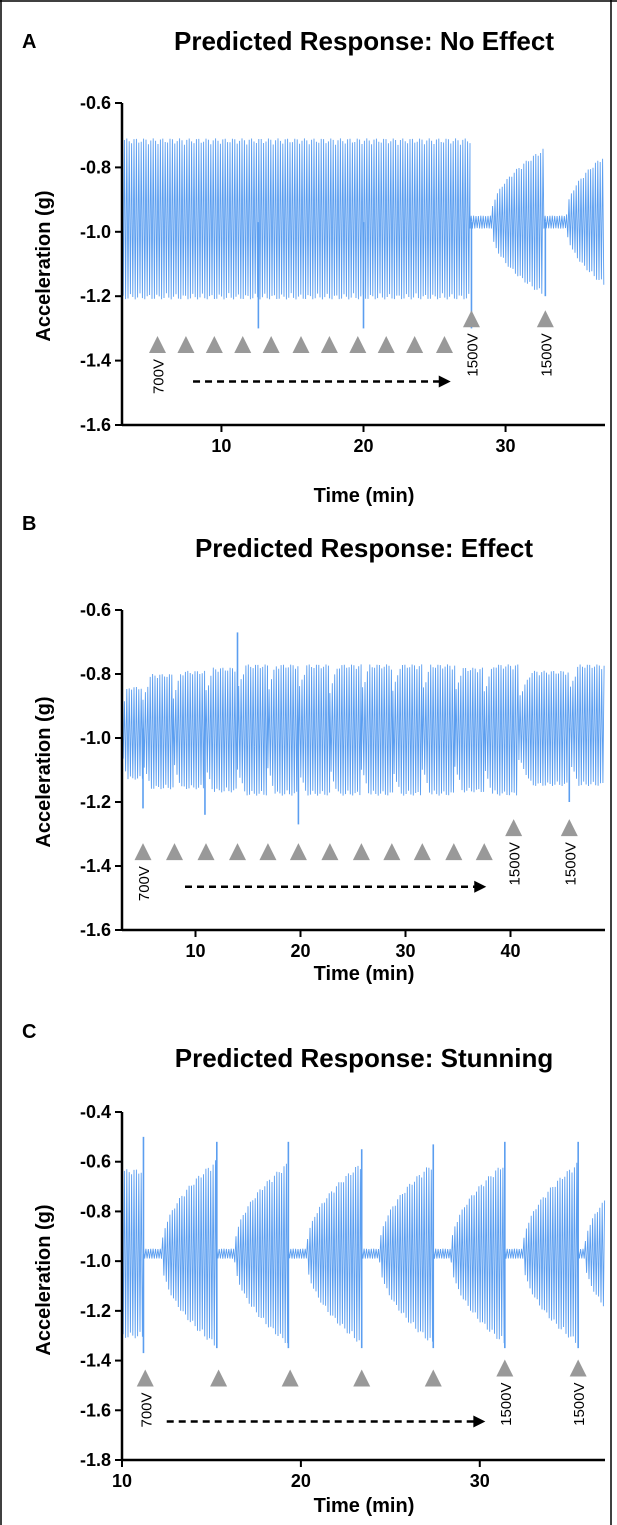 This screenshot has height=1525, width=617. I want to click on panel-letter: A, so click(29, 42).